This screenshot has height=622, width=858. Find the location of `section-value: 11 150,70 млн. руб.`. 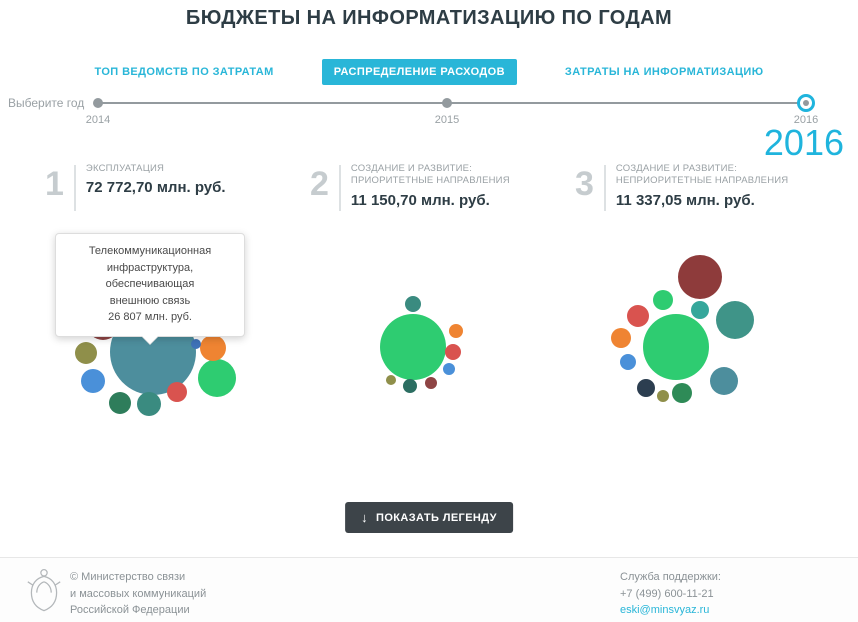

section-value: 11 150,70 млн. руб. is located at coordinates (420, 200).